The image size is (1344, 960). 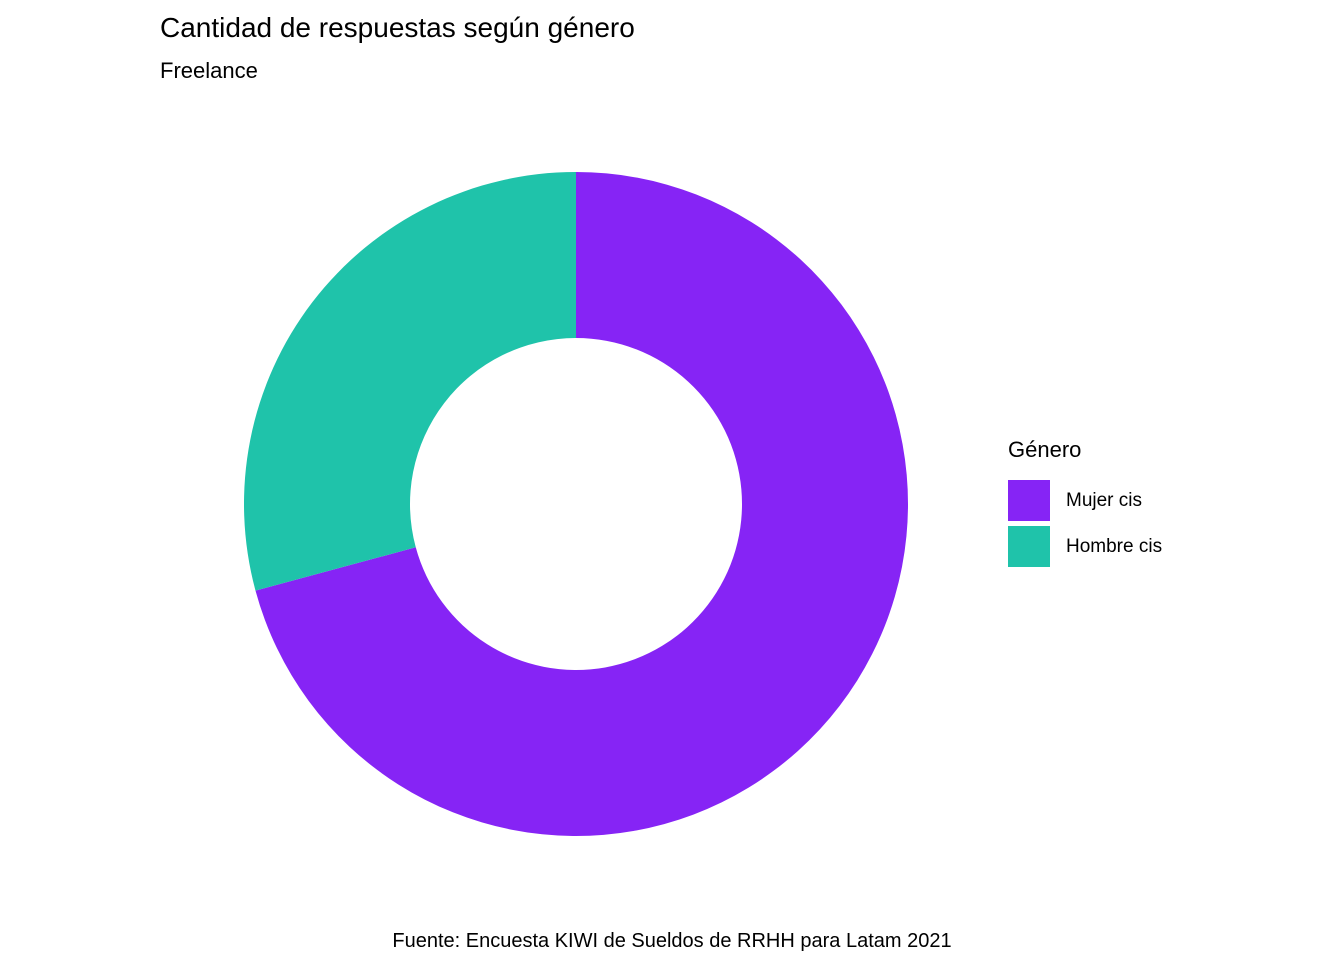 I want to click on donut-slice-hombre-cis, so click(x=410, y=381).